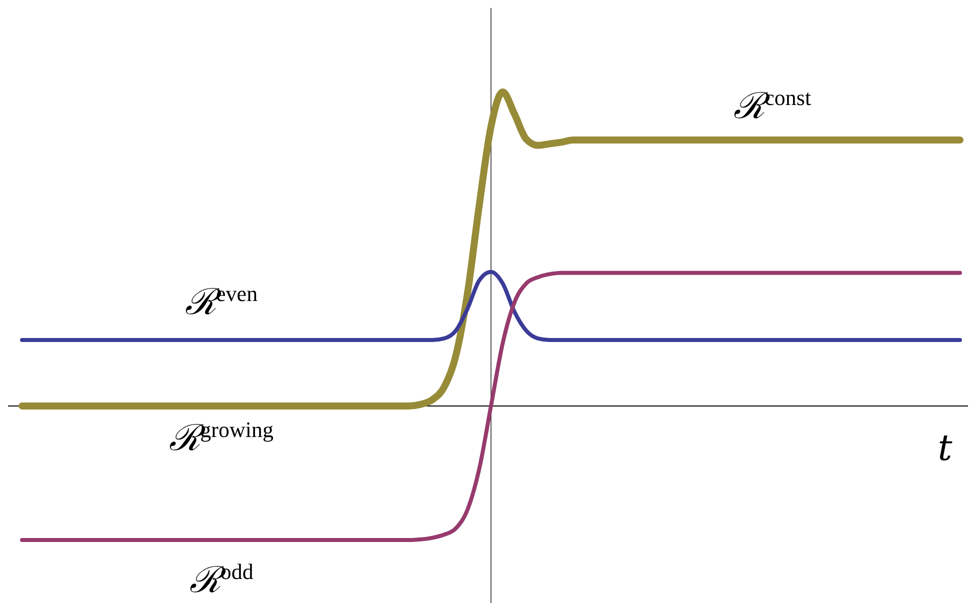 The image size is (969, 605). Describe the element at coordinates (221, 437) in the screenshot. I see `annotation: ℛ$^{growing}$` at that location.